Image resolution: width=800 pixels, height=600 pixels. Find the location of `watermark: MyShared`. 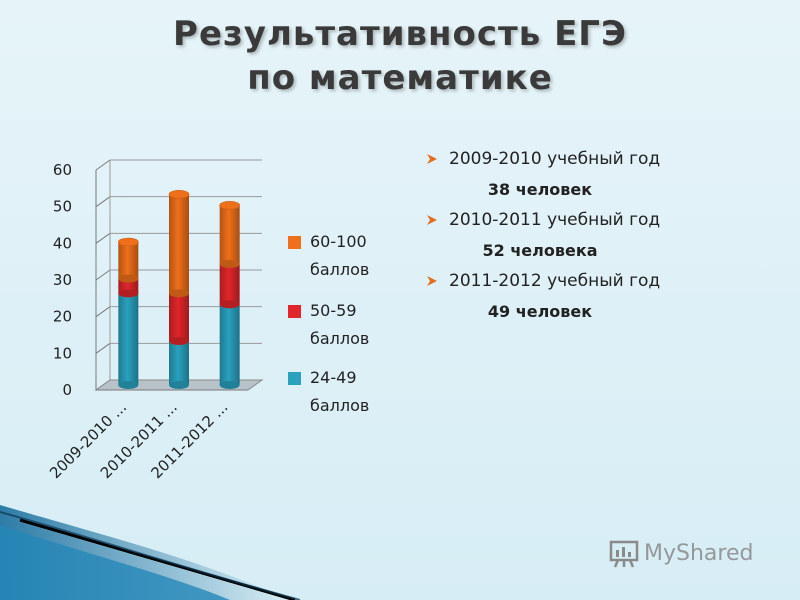

watermark: MyShared is located at coordinates (680, 553).